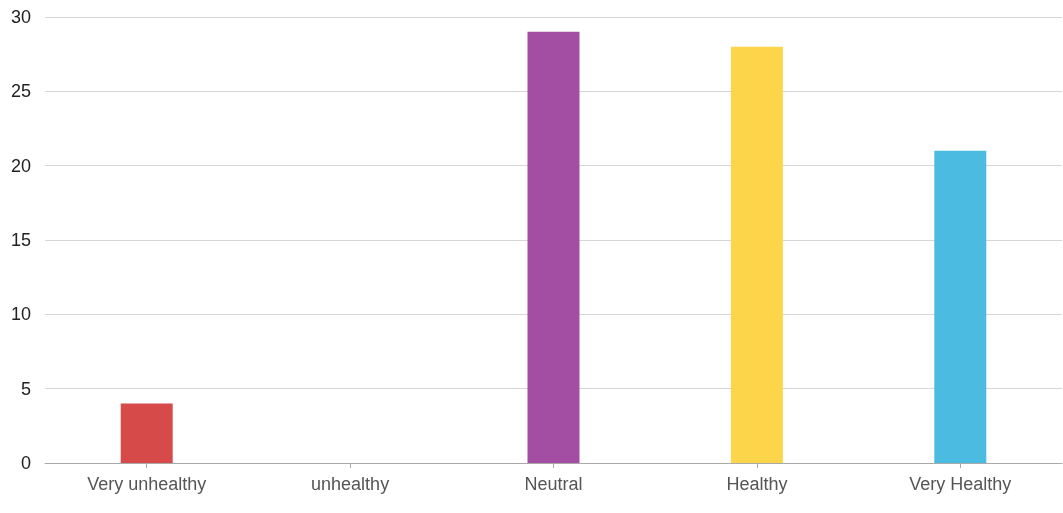  I want to click on y-tick-label: 30, so click(20, 17).